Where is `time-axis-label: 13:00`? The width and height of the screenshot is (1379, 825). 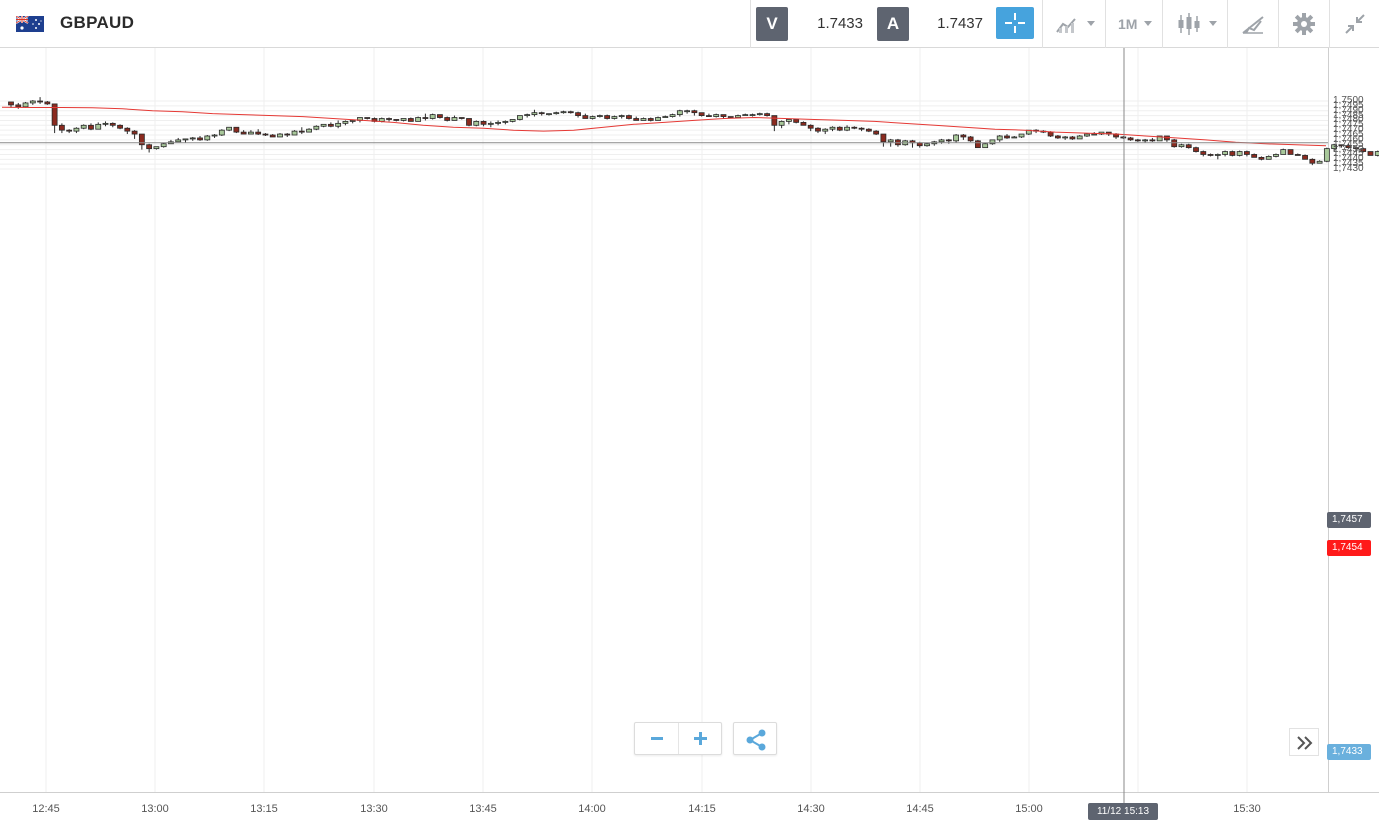
time-axis-label: 13:00 is located at coordinates (155, 809).